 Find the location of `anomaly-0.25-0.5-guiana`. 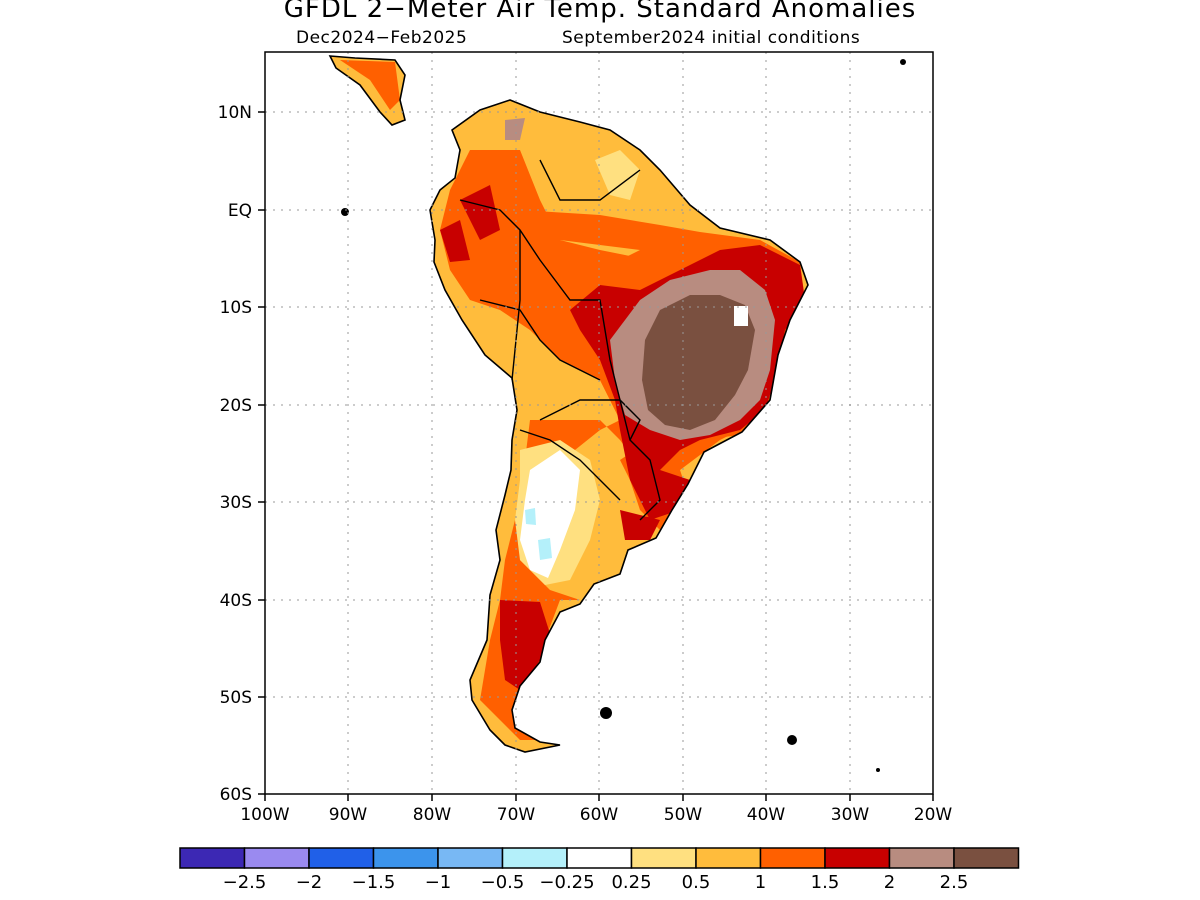

anomaly-0.25-0.5-guiana is located at coordinates (617, 175).